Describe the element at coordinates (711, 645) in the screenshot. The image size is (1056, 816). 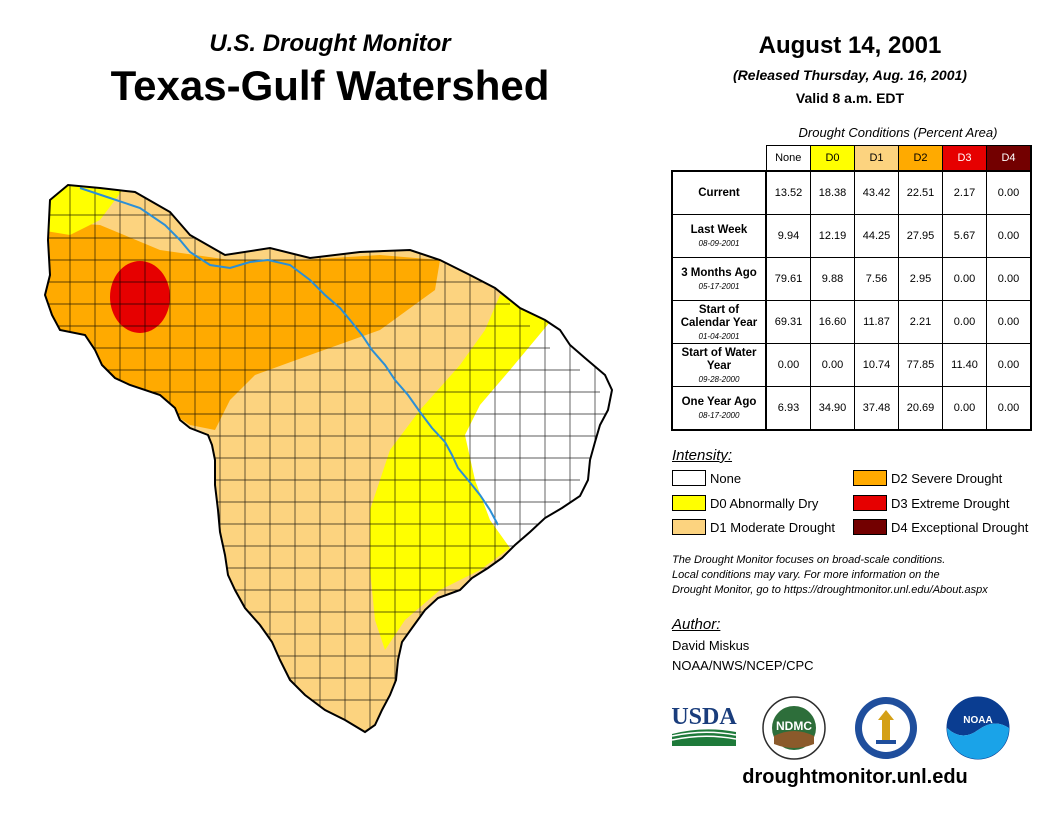
I see `author-name: David Miskus` at that location.